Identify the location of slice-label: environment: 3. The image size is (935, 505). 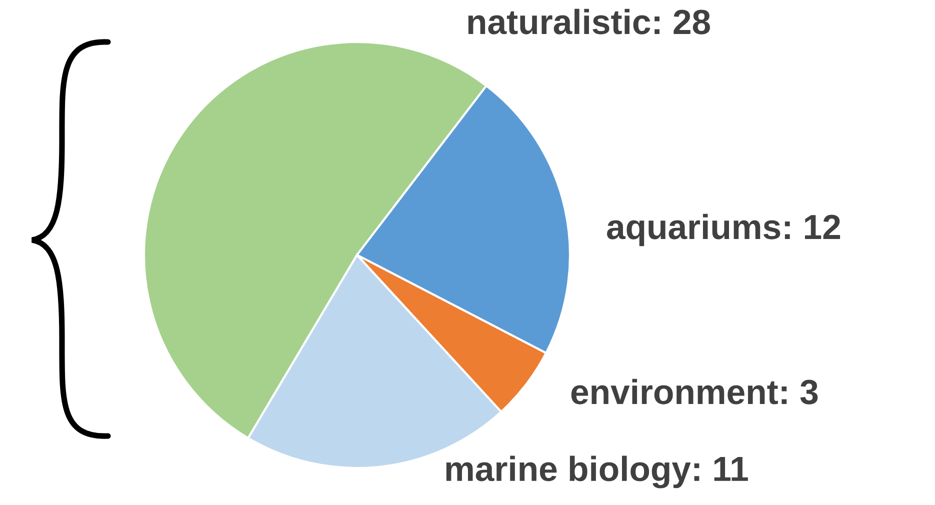
(694, 391).